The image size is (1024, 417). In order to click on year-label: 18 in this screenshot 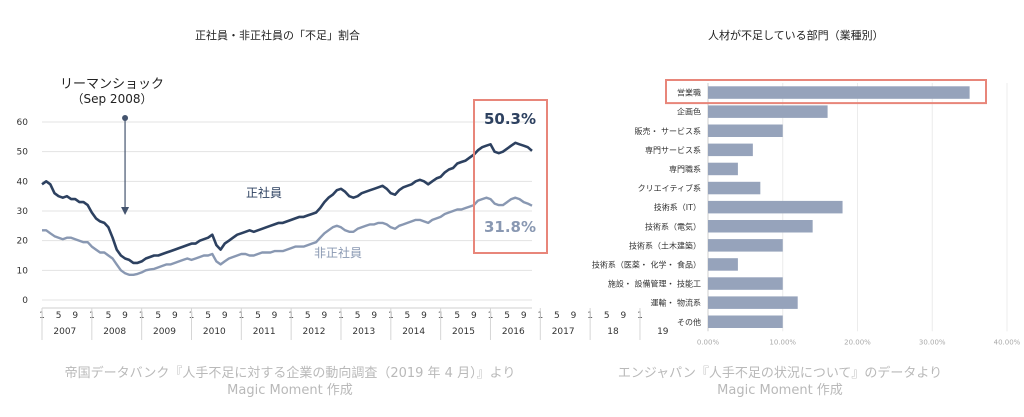, I will do `click(613, 332)`.